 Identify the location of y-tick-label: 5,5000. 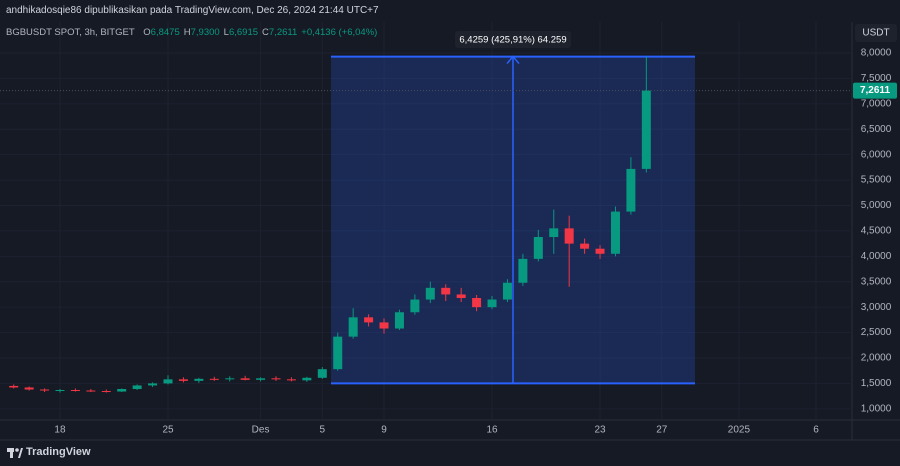
(876, 180).